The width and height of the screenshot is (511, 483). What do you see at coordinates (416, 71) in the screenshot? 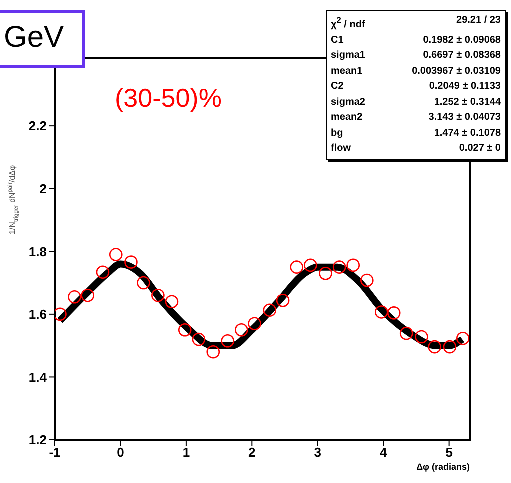
I see `text: mean1 0.003967 ± 0.03109` at bounding box center [416, 71].